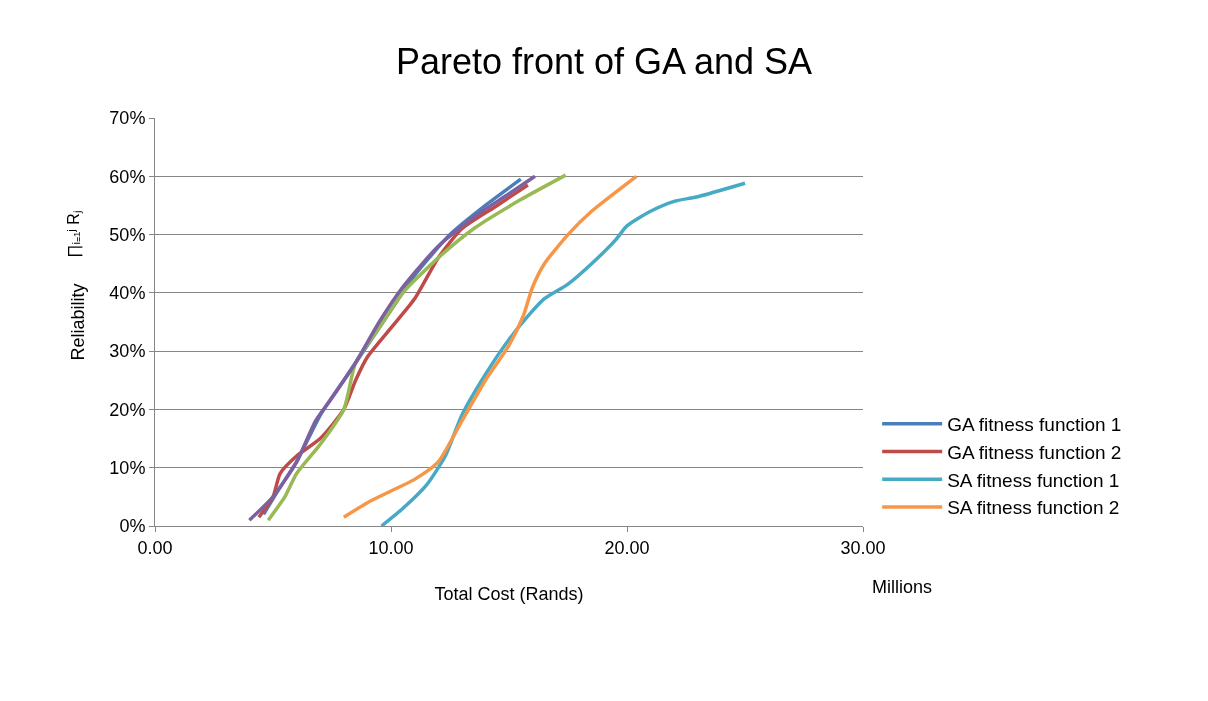 This screenshot has height=701, width=1208. What do you see at coordinates (77, 322) in the screenshot?
I see `y-axis-title: Reliability` at bounding box center [77, 322].